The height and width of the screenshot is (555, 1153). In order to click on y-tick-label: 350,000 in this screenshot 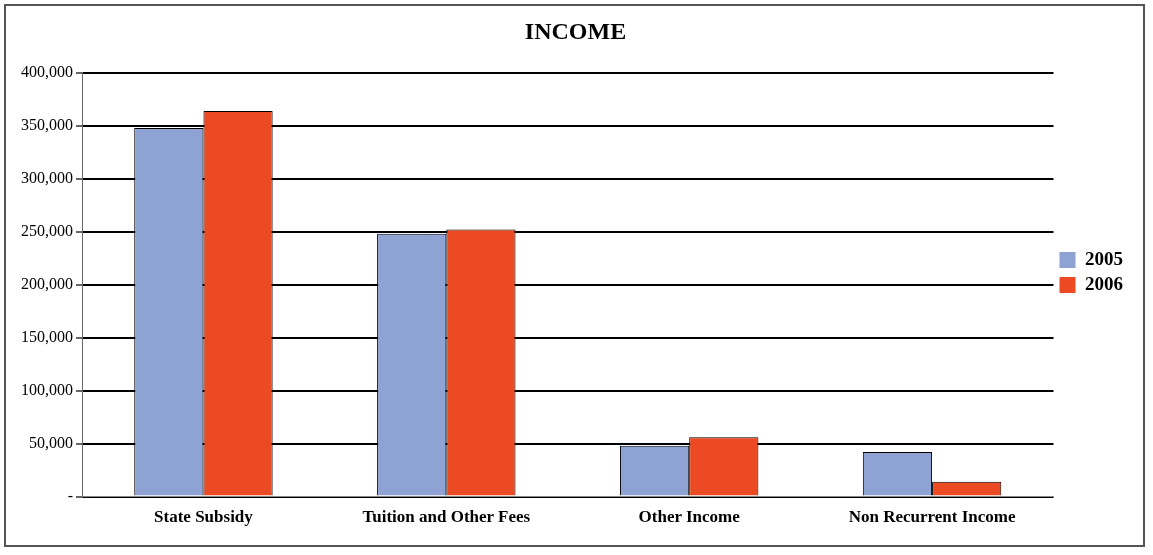, I will do `click(47, 124)`.